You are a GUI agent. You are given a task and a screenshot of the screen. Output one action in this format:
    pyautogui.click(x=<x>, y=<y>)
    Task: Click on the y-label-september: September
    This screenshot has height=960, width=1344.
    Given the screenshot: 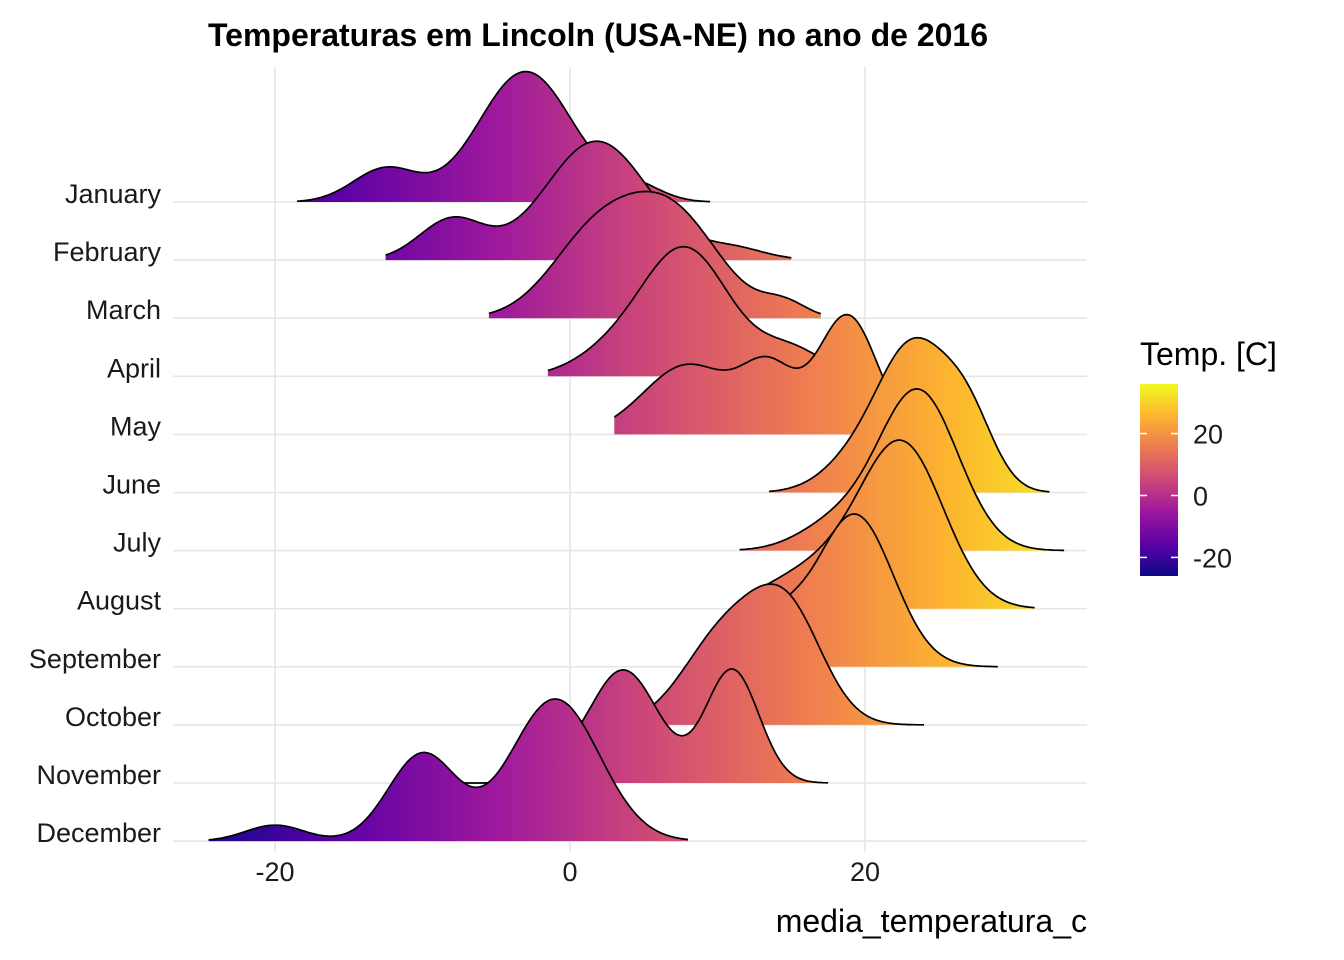 What is the action you would take?
    pyautogui.click(x=95, y=659)
    